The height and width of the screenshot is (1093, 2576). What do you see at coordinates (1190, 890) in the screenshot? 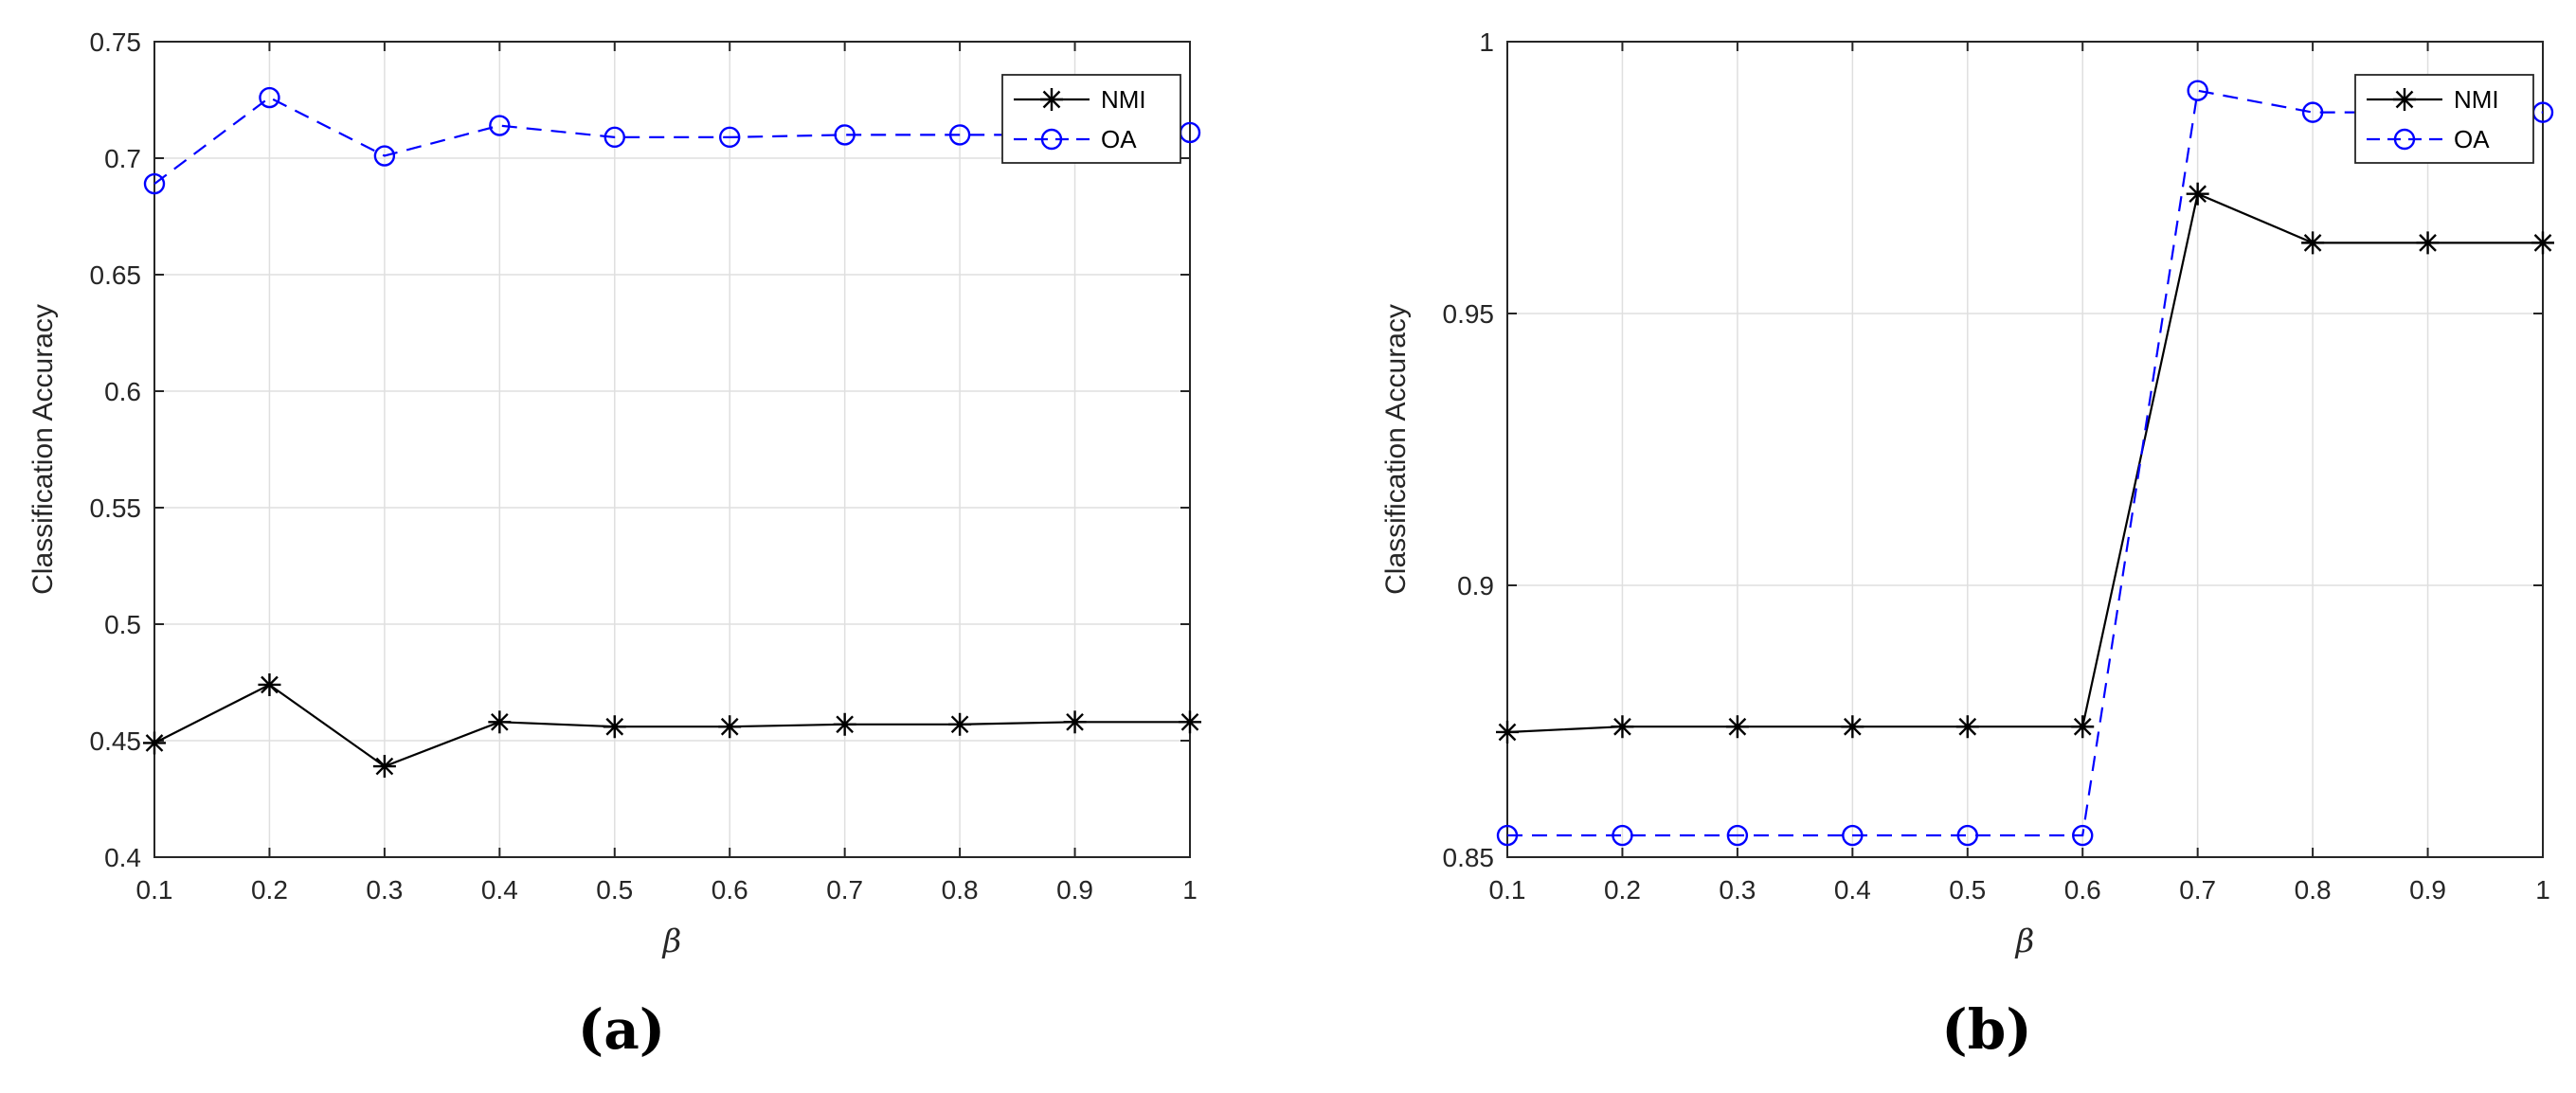
I see `chart-a-xtick-label: 1` at bounding box center [1190, 890].